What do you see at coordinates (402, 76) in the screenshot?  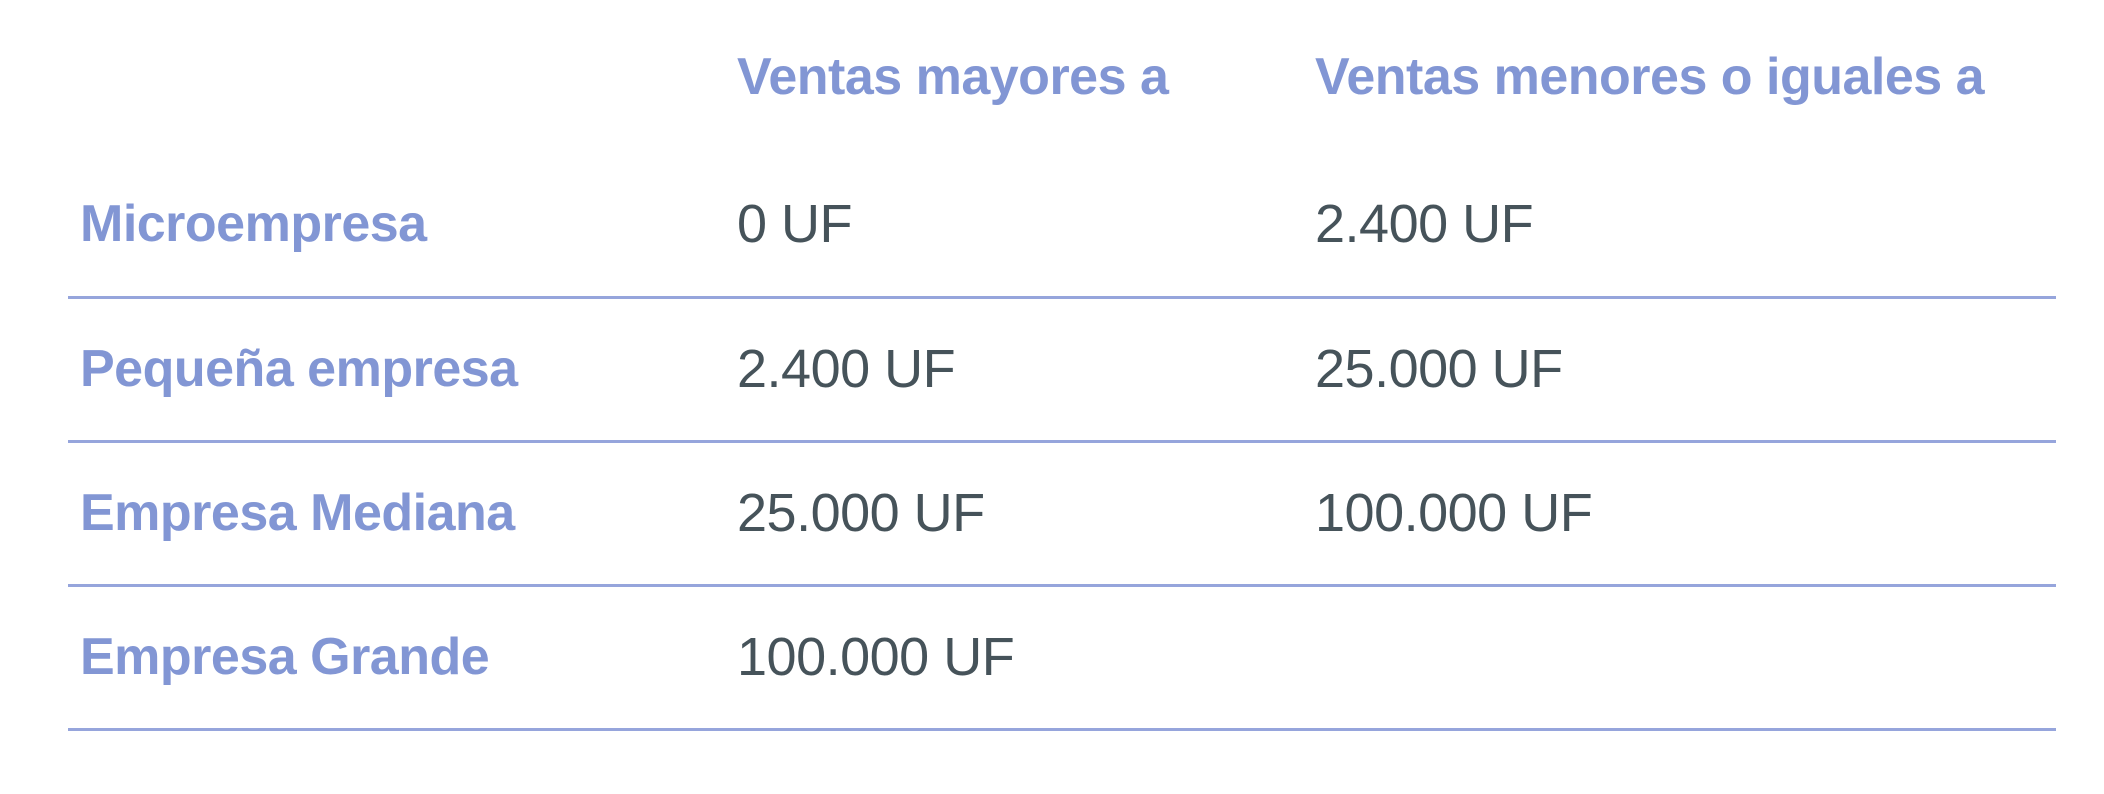 I see `header-corner-cell` at bounding box center [402, 76].